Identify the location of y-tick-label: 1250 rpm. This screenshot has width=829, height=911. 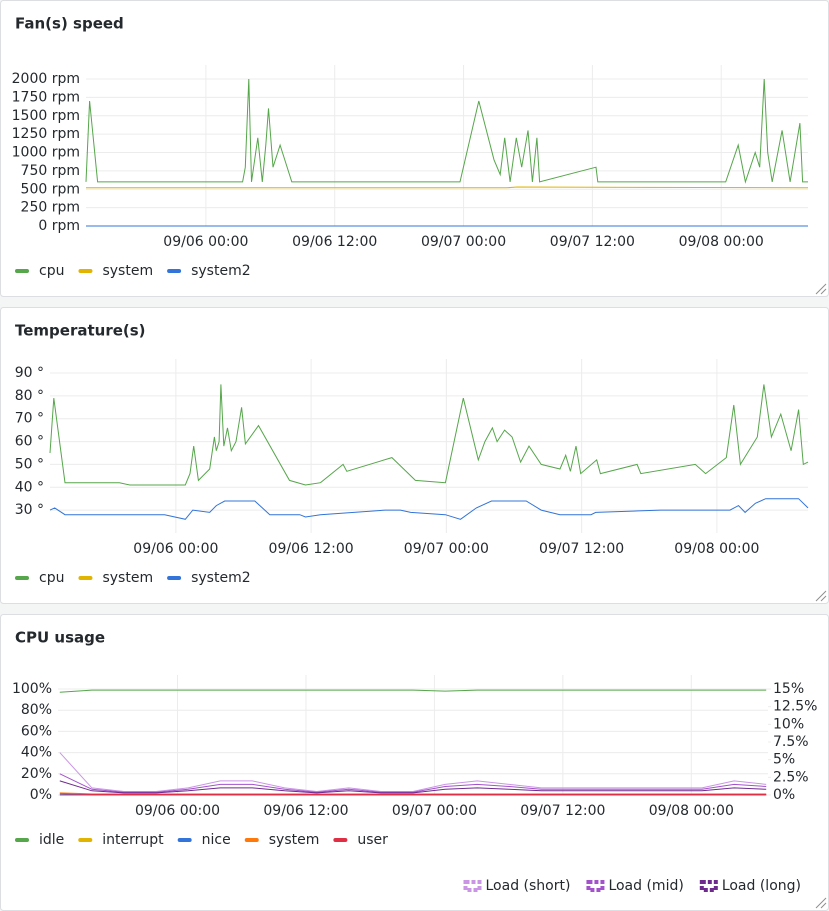
(46, 134).